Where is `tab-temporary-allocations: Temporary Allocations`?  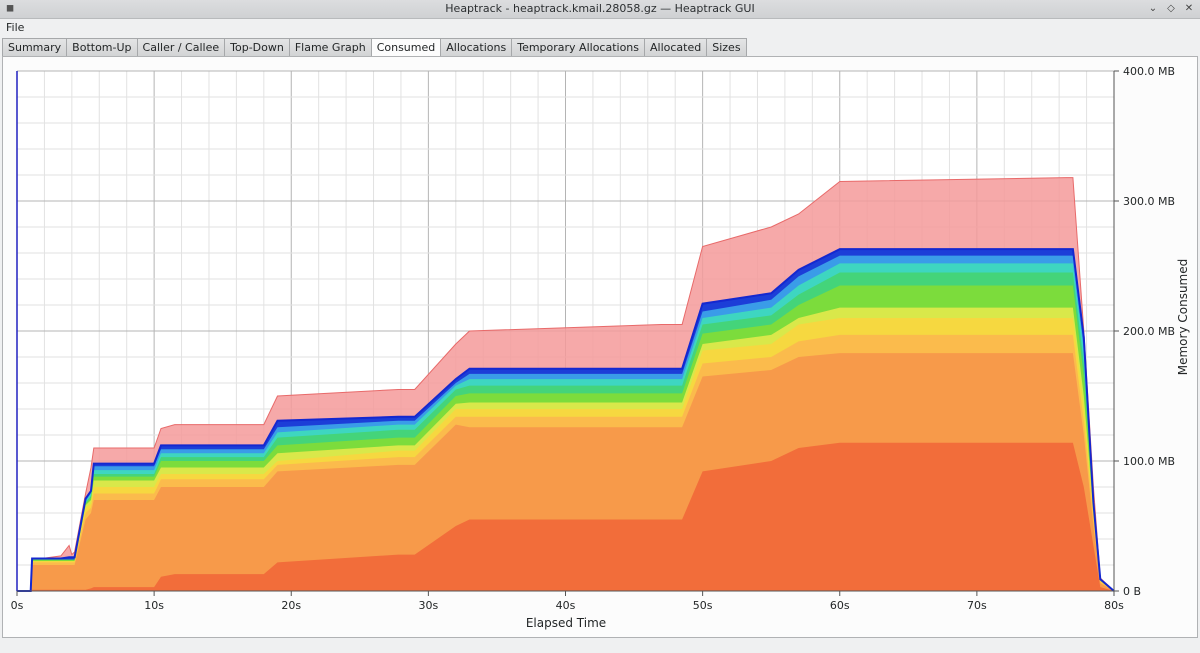 tab-temporary-allocations: Temporary Allocations is located at coordinates (578, 47).